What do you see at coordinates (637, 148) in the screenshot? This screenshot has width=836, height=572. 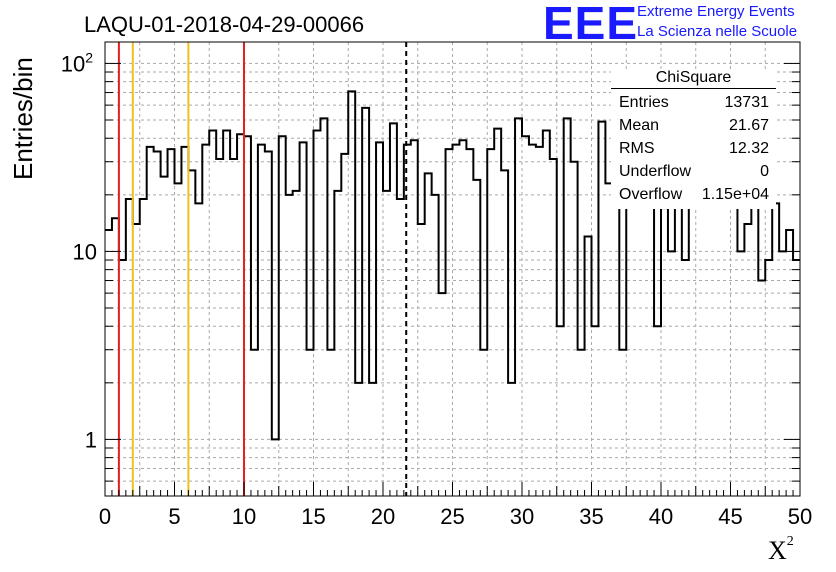 I see `stats-key: RMS` at bounding box center [637, 148].